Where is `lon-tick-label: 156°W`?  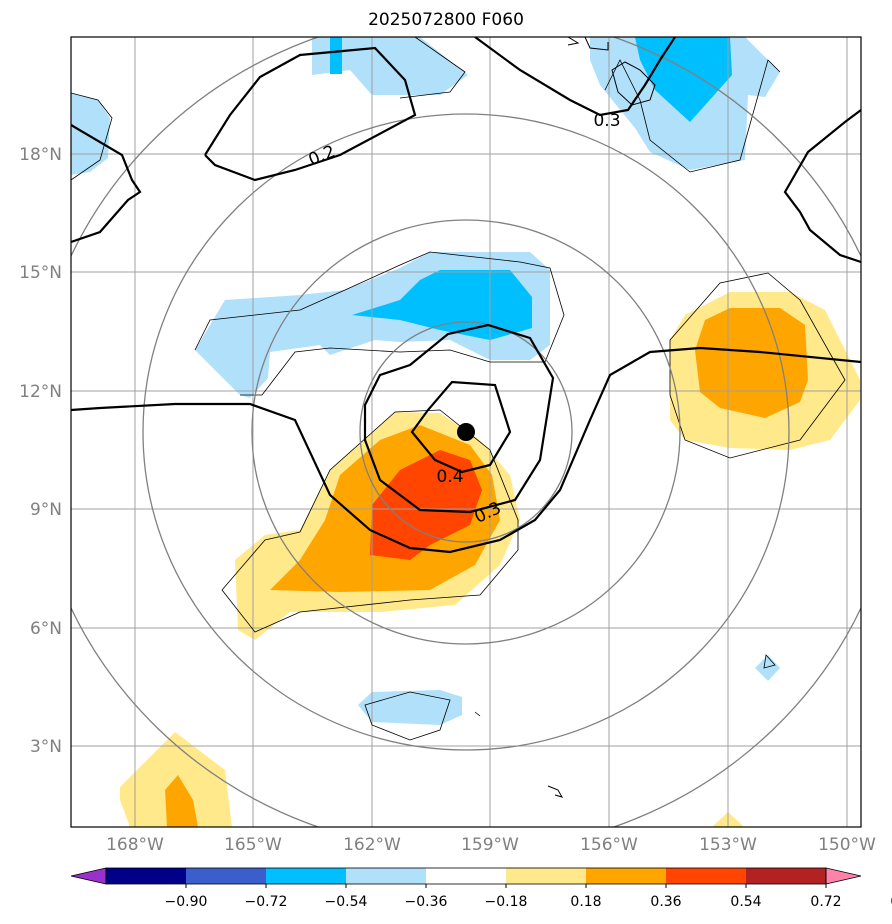 lon-tick-label: 156°W is located at coordinates (609, 845).